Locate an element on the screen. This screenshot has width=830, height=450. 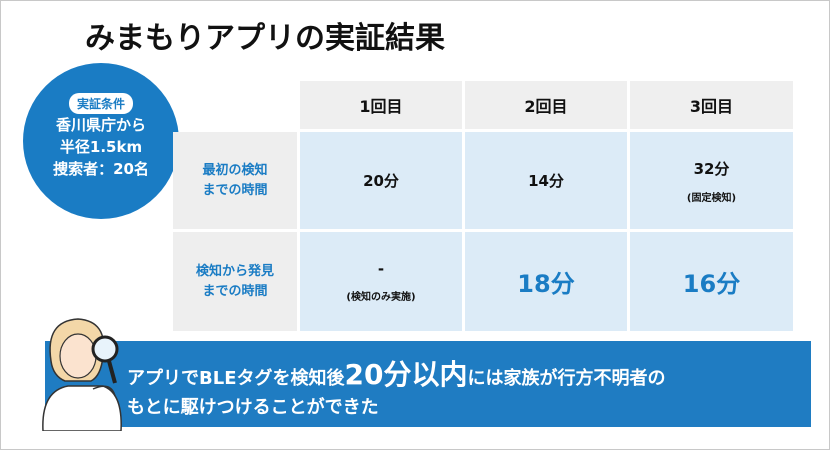
banner-emphasis: 20分以内 is located at coordinates (406, 374).